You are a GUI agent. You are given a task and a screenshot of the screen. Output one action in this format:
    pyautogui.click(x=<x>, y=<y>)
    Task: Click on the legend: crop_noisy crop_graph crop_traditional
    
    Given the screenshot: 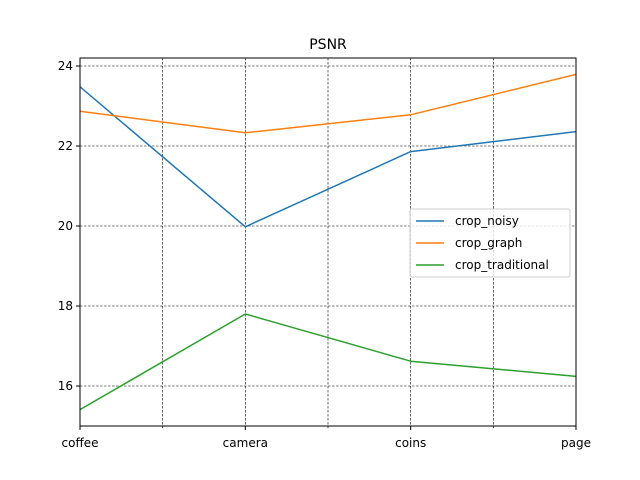 What is the action you would take?
    pyautogui.click(x=490, y=243)
    